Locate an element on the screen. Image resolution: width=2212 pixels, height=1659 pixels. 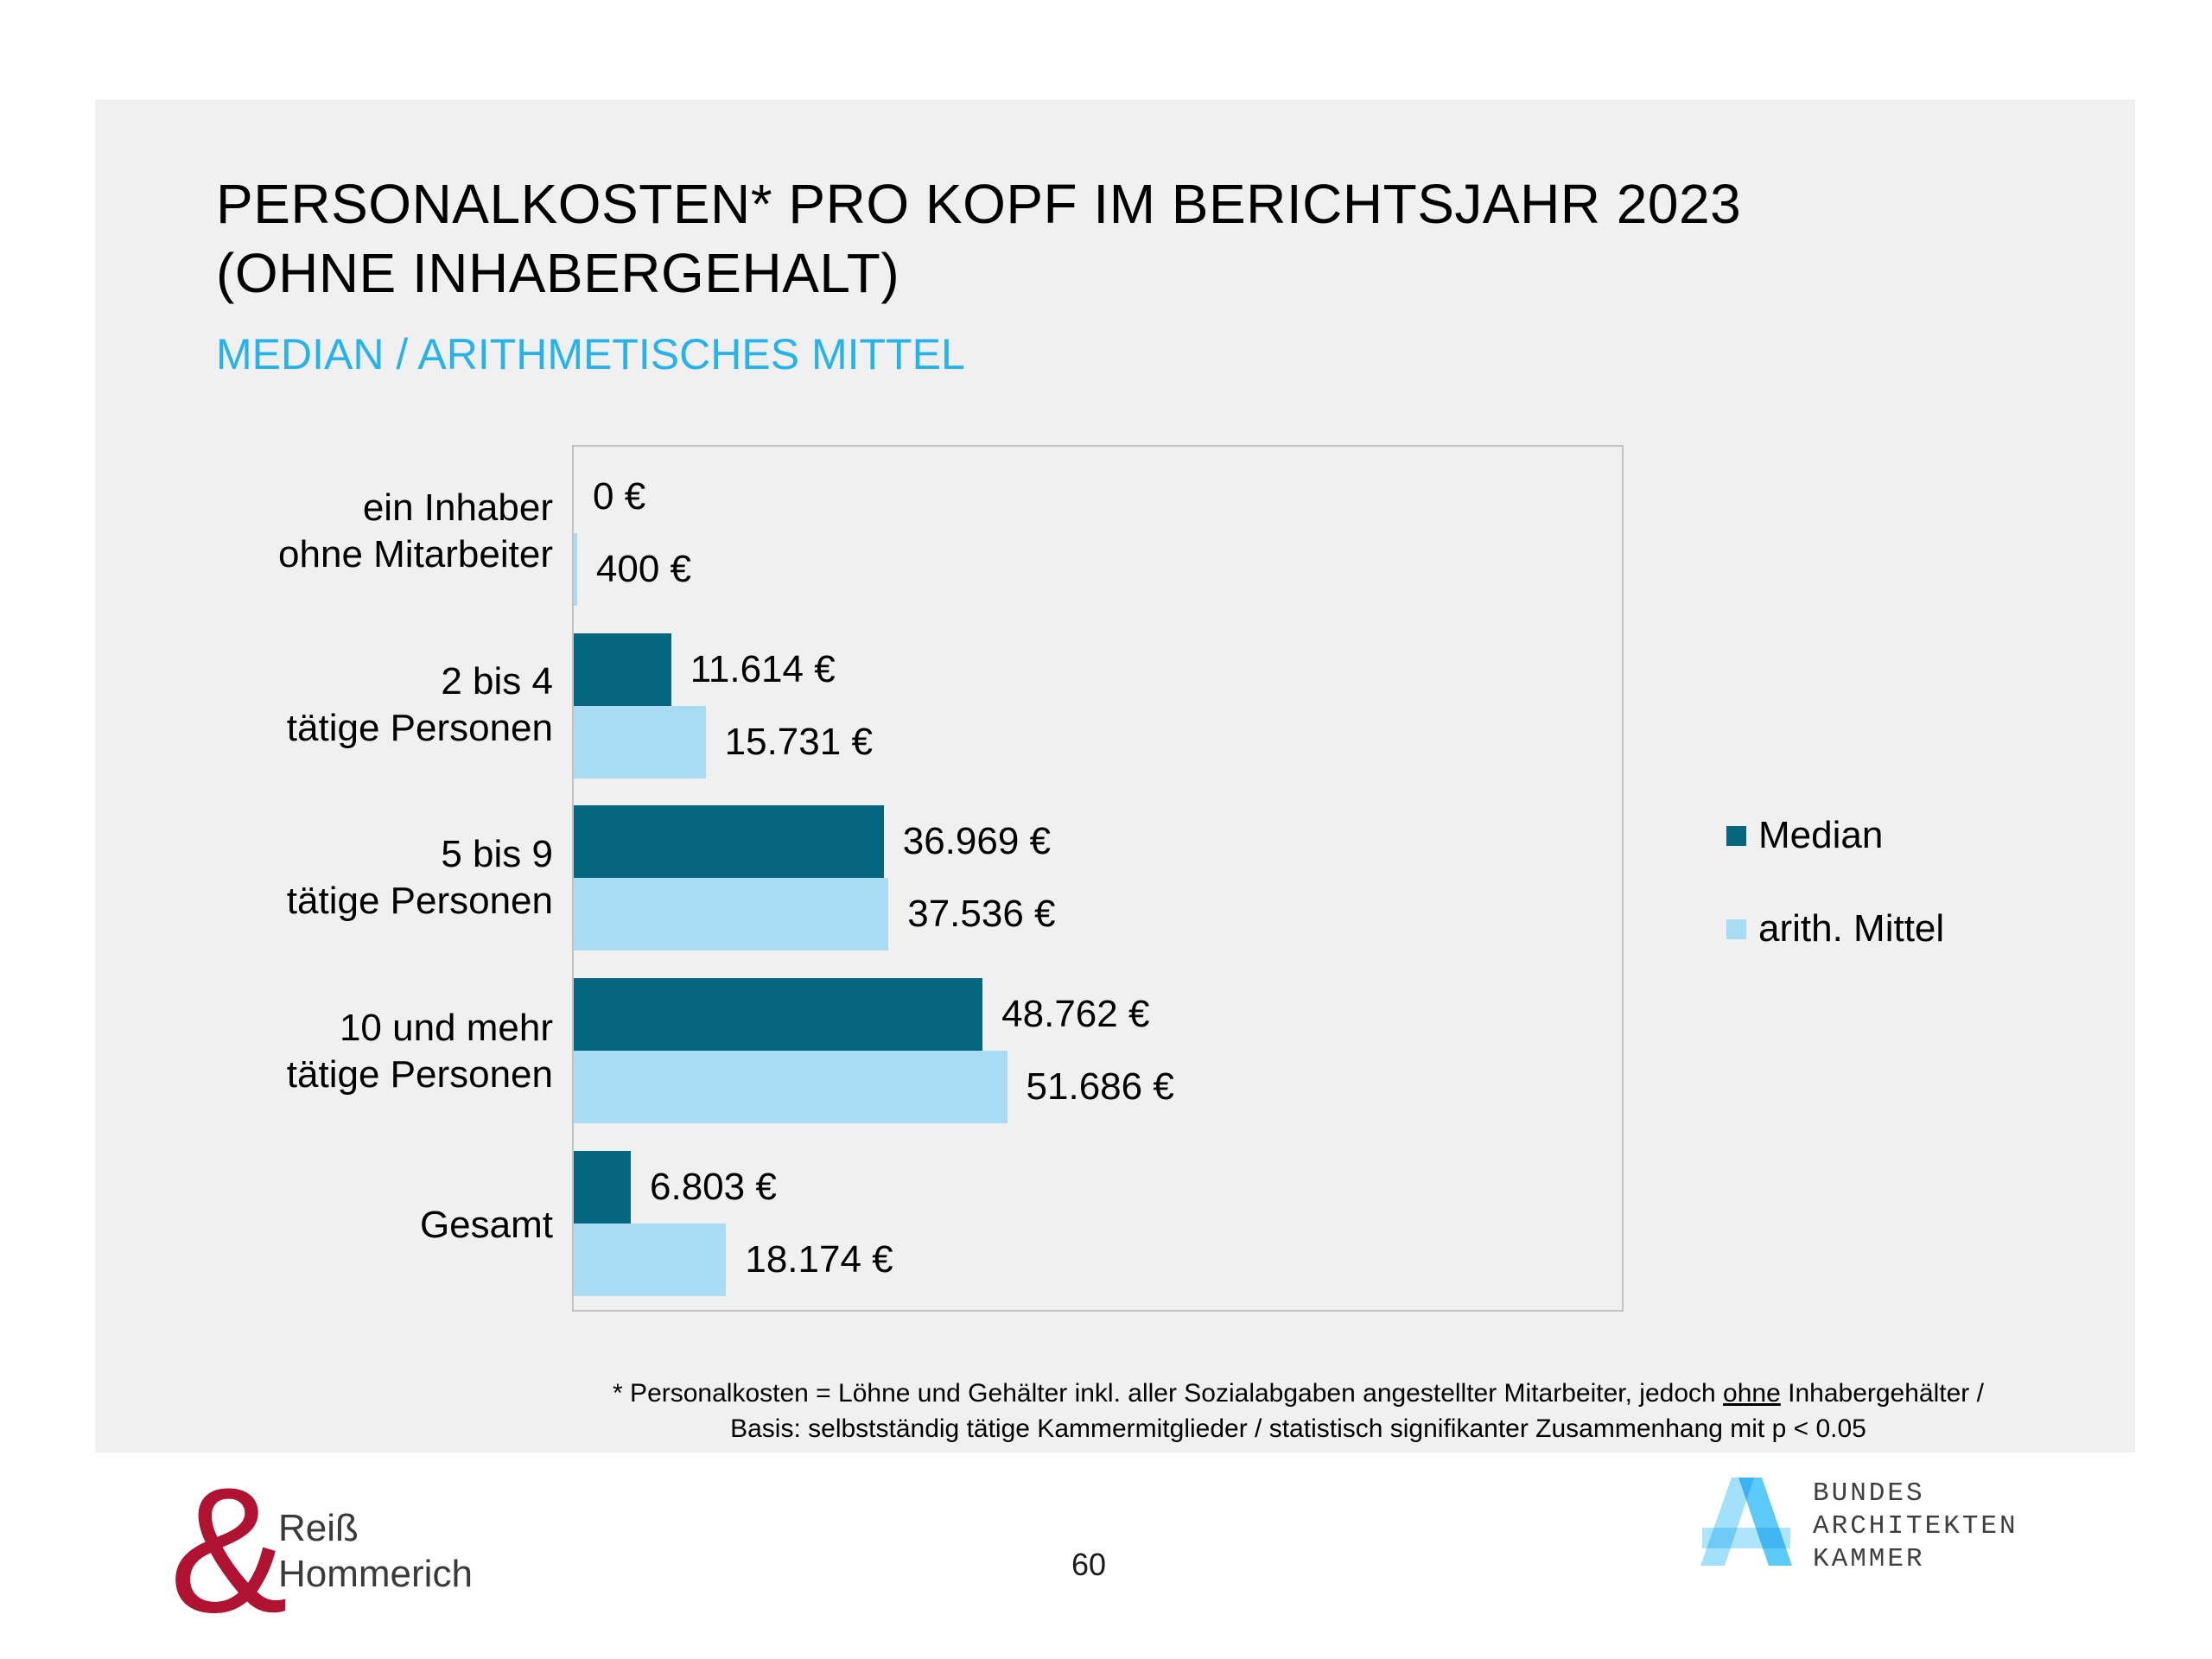
mittel-swatch-icon is located at coordinates (1736, 928).